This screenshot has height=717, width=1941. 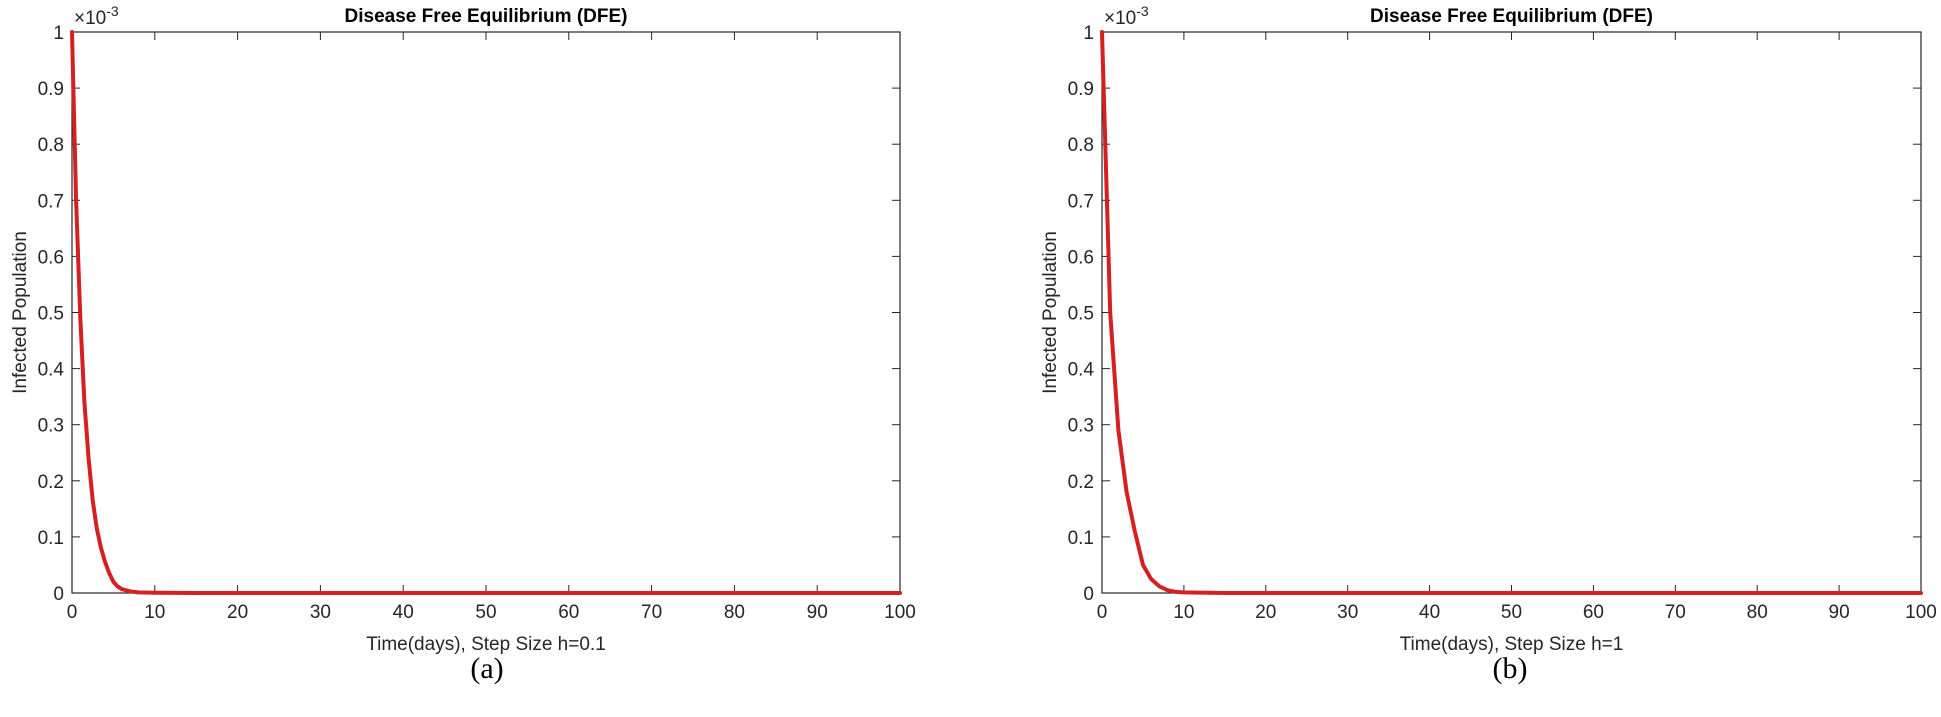 What do you see at coordinates (486, 668) in the screenshot?
I see `panel-label: (a)` at bounding box center [486, 668].